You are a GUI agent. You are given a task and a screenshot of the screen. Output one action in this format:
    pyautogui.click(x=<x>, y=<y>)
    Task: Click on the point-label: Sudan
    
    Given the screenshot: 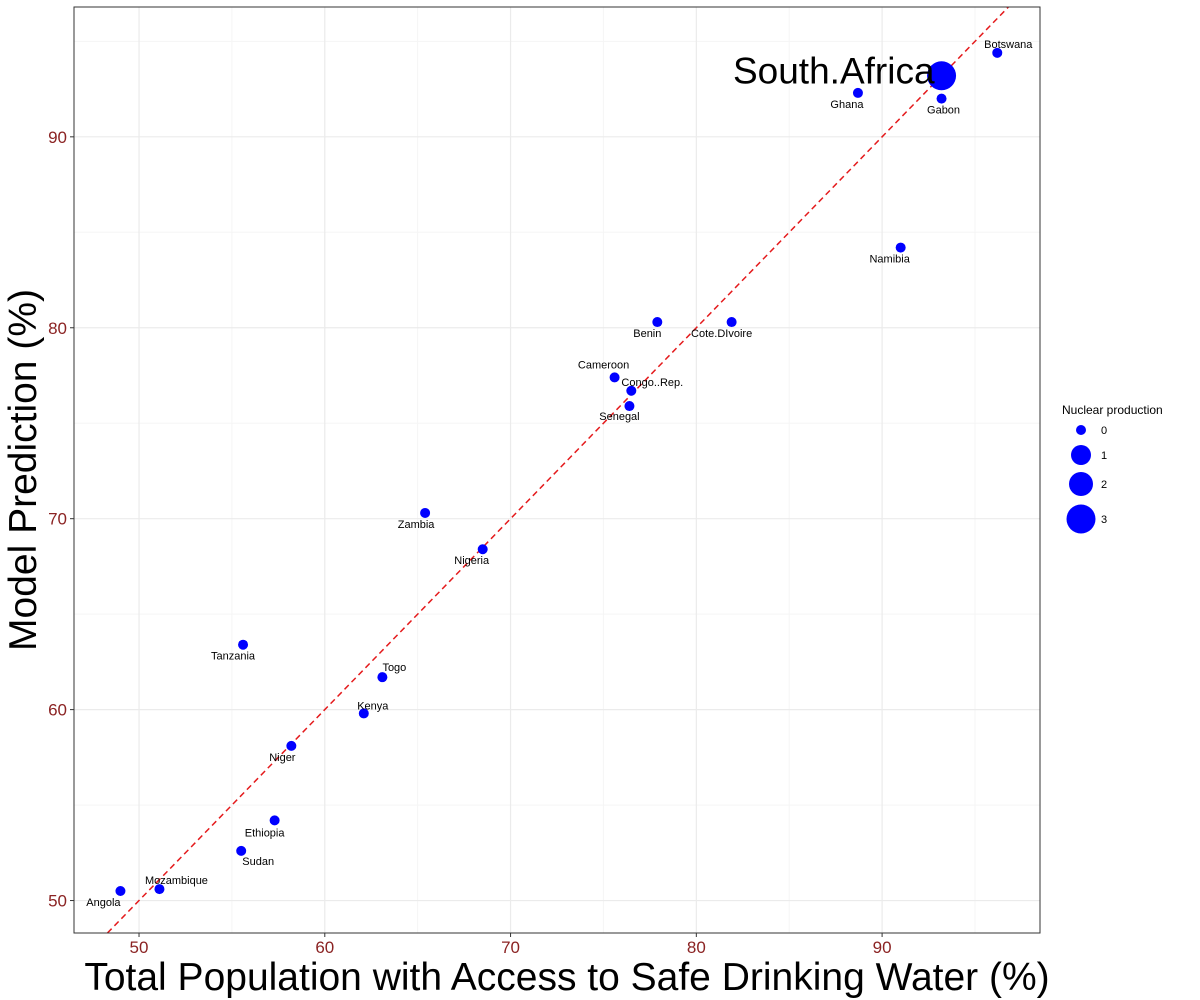 What is the action you would take?
    pyautogui.click(x=258, y=862)
    